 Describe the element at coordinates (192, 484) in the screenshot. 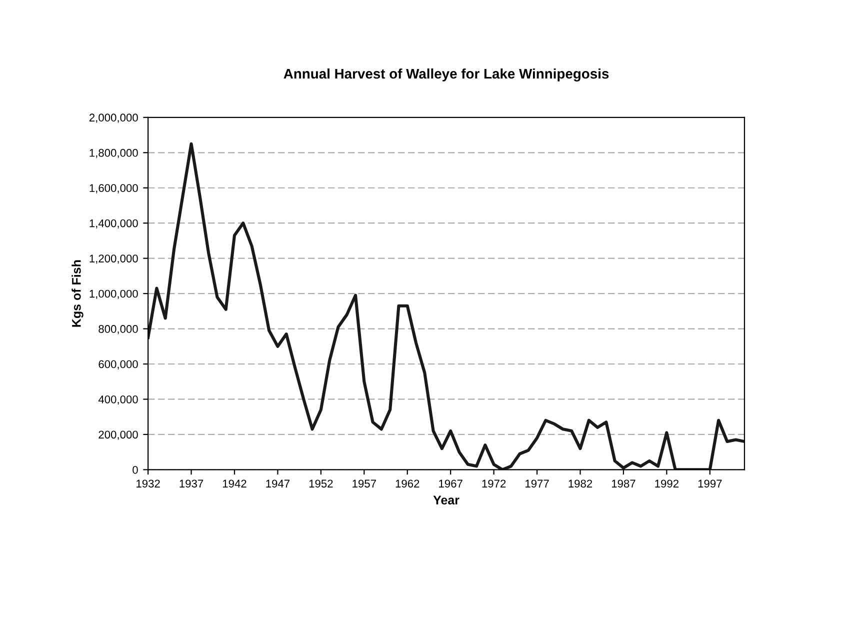

I see `x-tick-label: 1937` at that location.